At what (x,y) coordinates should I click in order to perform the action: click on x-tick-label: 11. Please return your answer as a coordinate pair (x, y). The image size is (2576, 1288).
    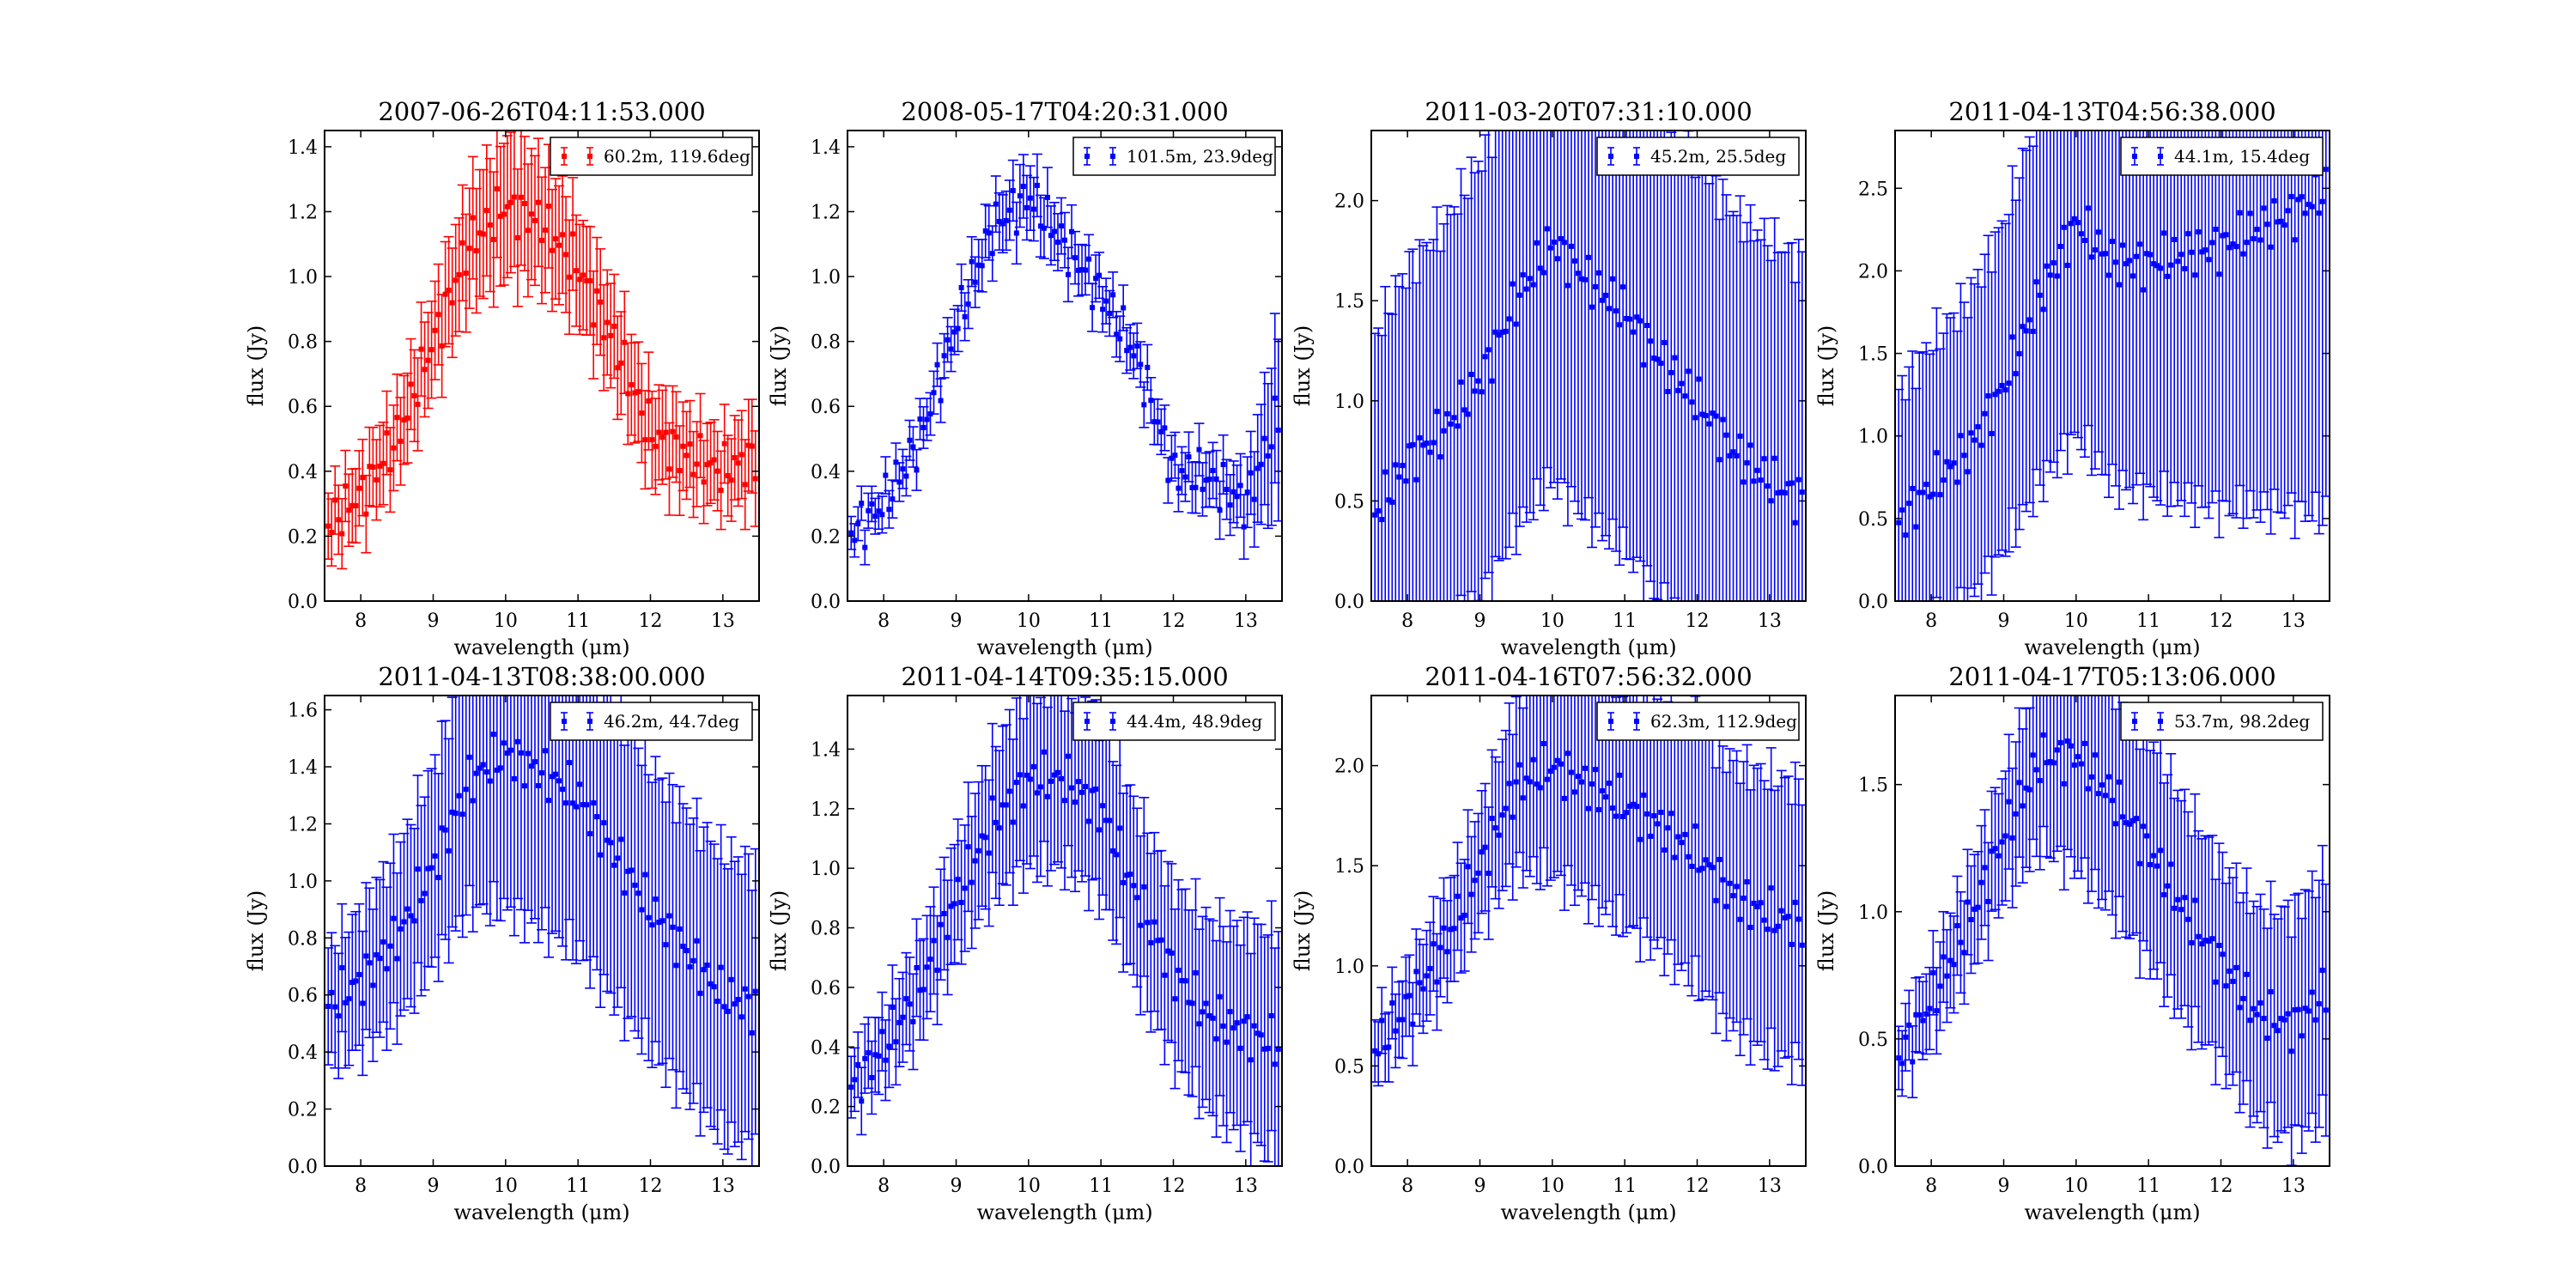
    Looking at the image, I should click on (578, 1186).